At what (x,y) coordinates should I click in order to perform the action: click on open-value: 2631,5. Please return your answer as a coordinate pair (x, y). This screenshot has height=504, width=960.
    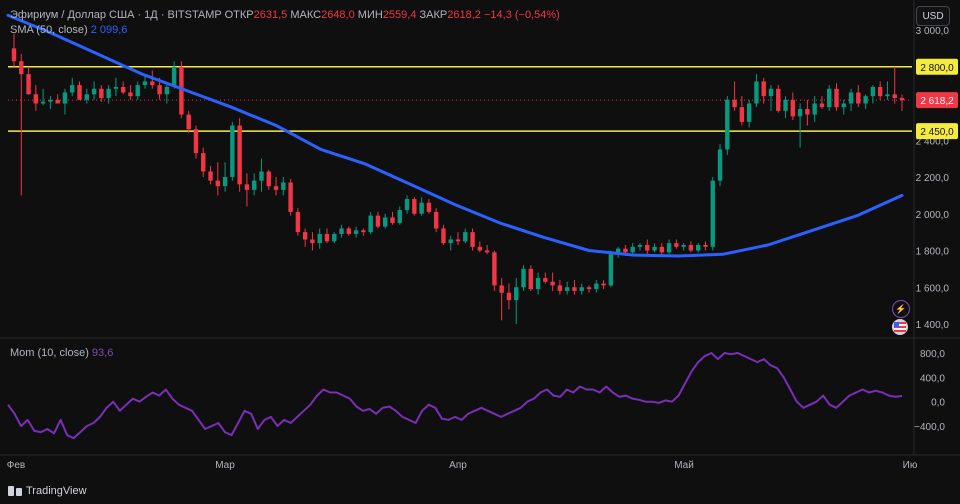
    Looking at the image, I should click on (270, 15).